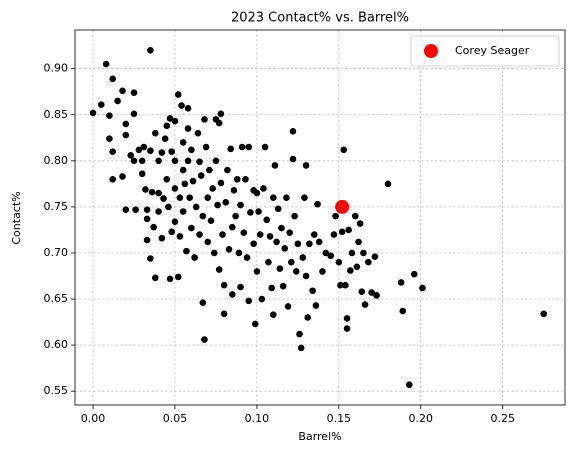 Image resolution: width=576 pixels, height=459 pixels. I want to click on x-axis-label: Barrel%, so click(319, 436).